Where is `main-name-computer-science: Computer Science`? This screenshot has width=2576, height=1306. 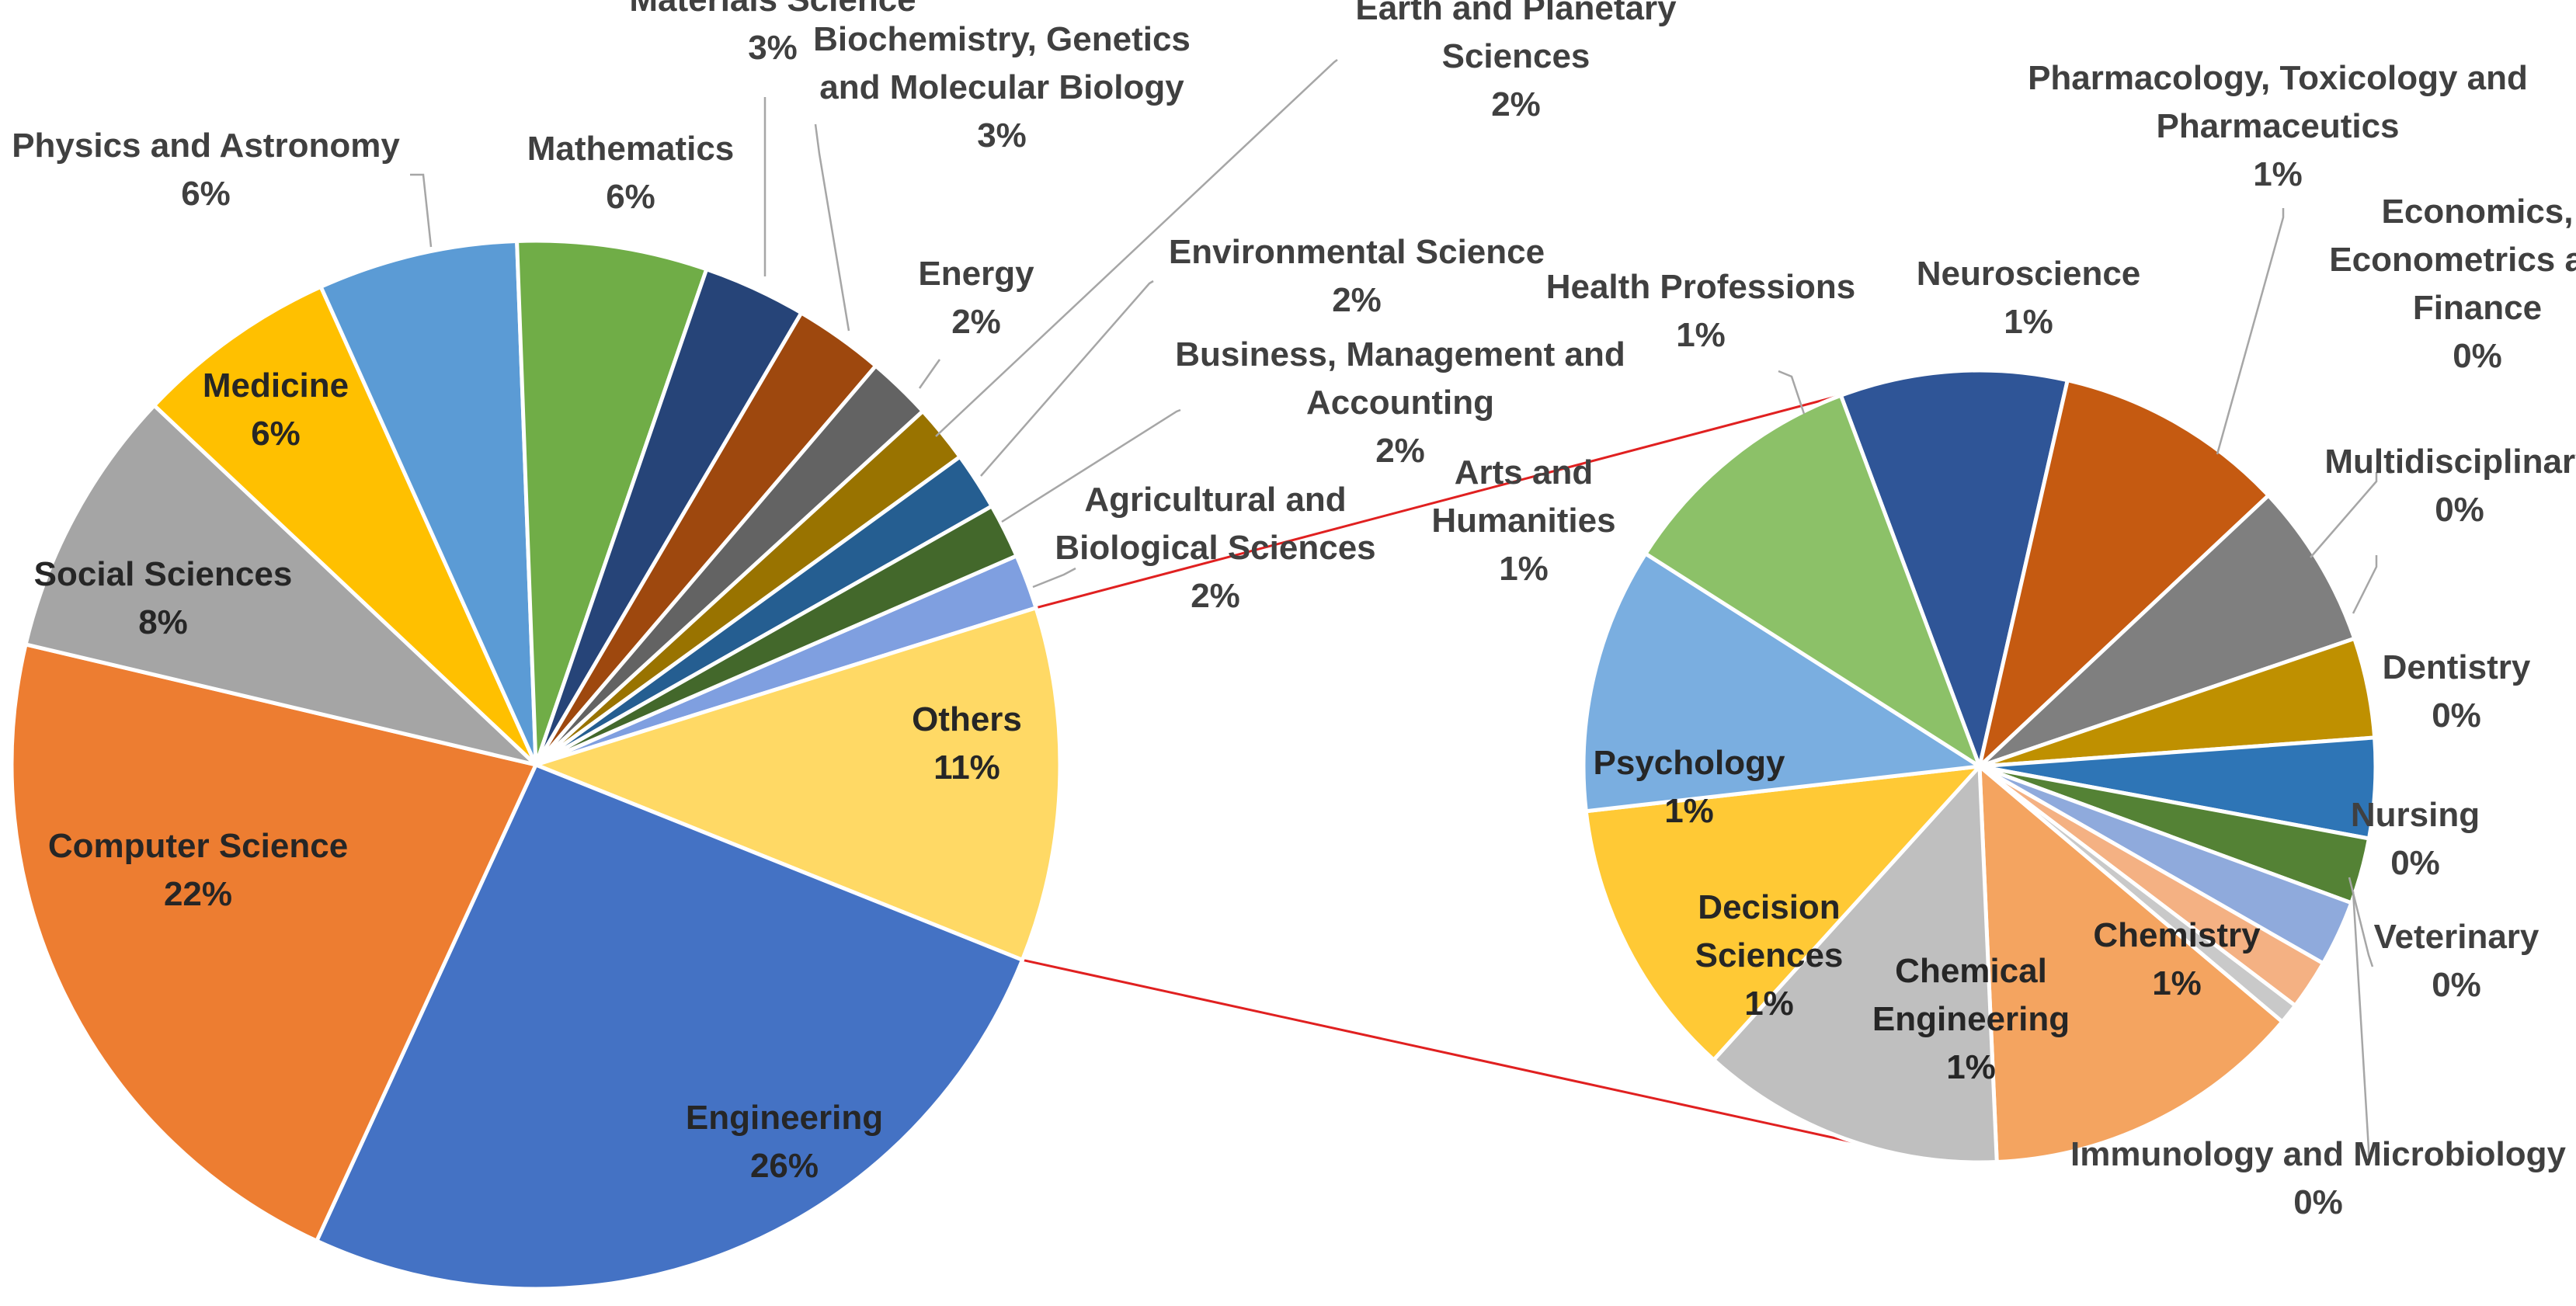
main-name-computer-science: Computer Science is located at coordinates (198, 846).